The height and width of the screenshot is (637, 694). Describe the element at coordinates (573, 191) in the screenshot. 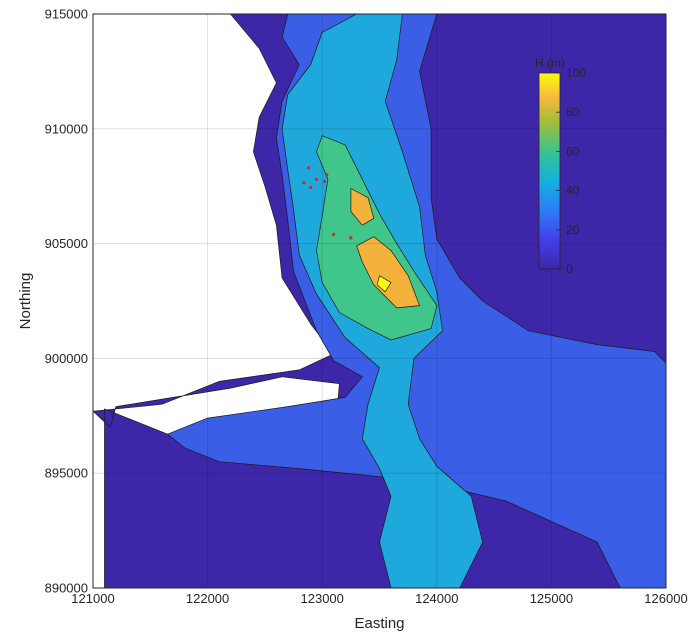

I see `colorbar-tick-label: 40` at that location.